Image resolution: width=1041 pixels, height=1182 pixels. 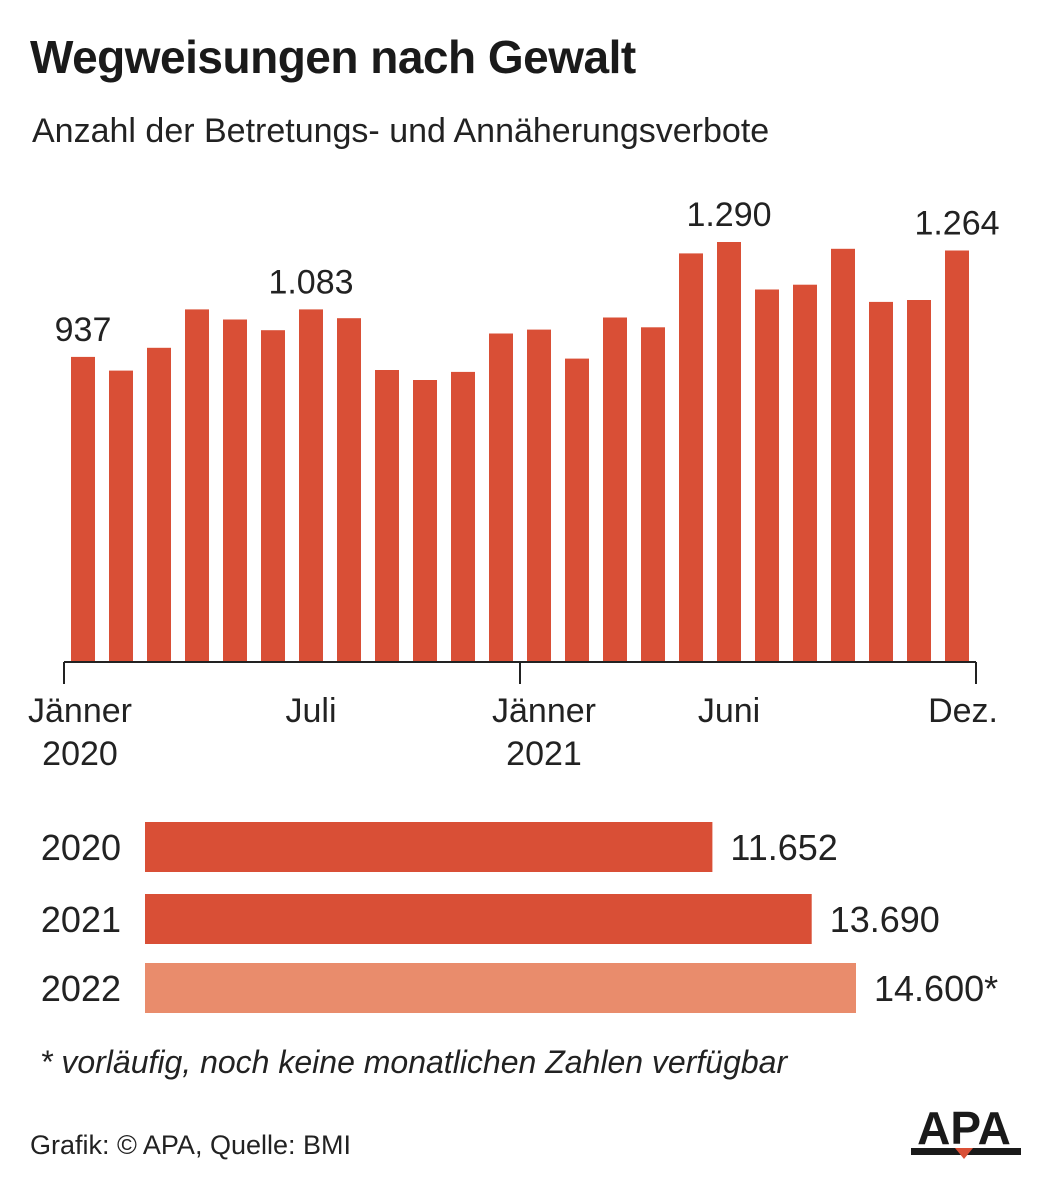 I want to click on svg-text: APA, so click(x=964, y=1129).